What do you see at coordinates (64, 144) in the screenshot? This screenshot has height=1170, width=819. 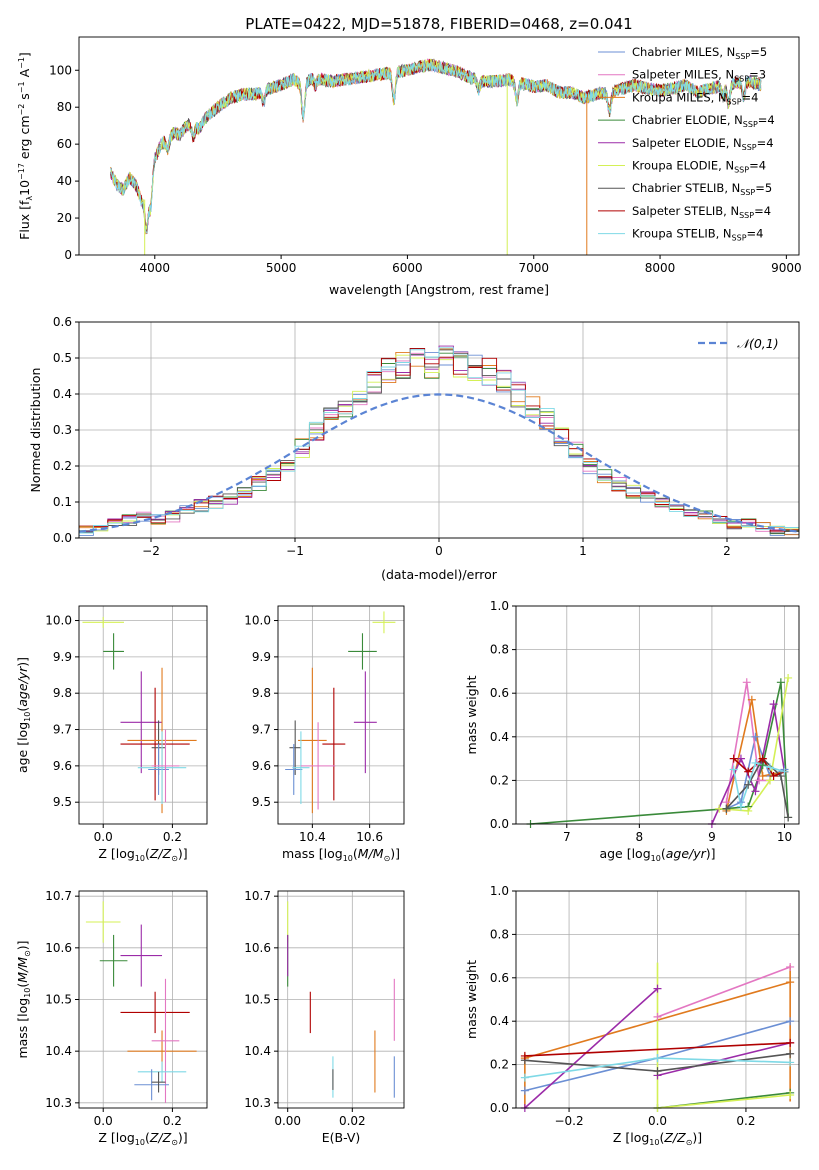 I see `y-tick-label: 60` at bounding box center [64, 144].